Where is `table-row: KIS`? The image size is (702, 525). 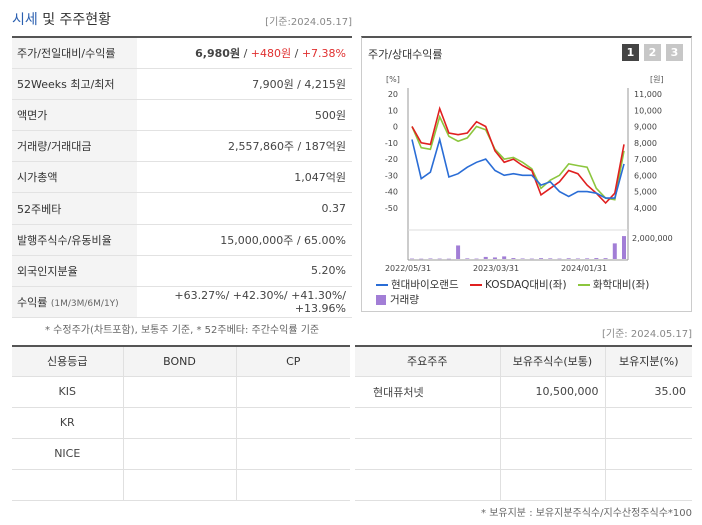
table-row: KIS is located at coordinates (181, 391).